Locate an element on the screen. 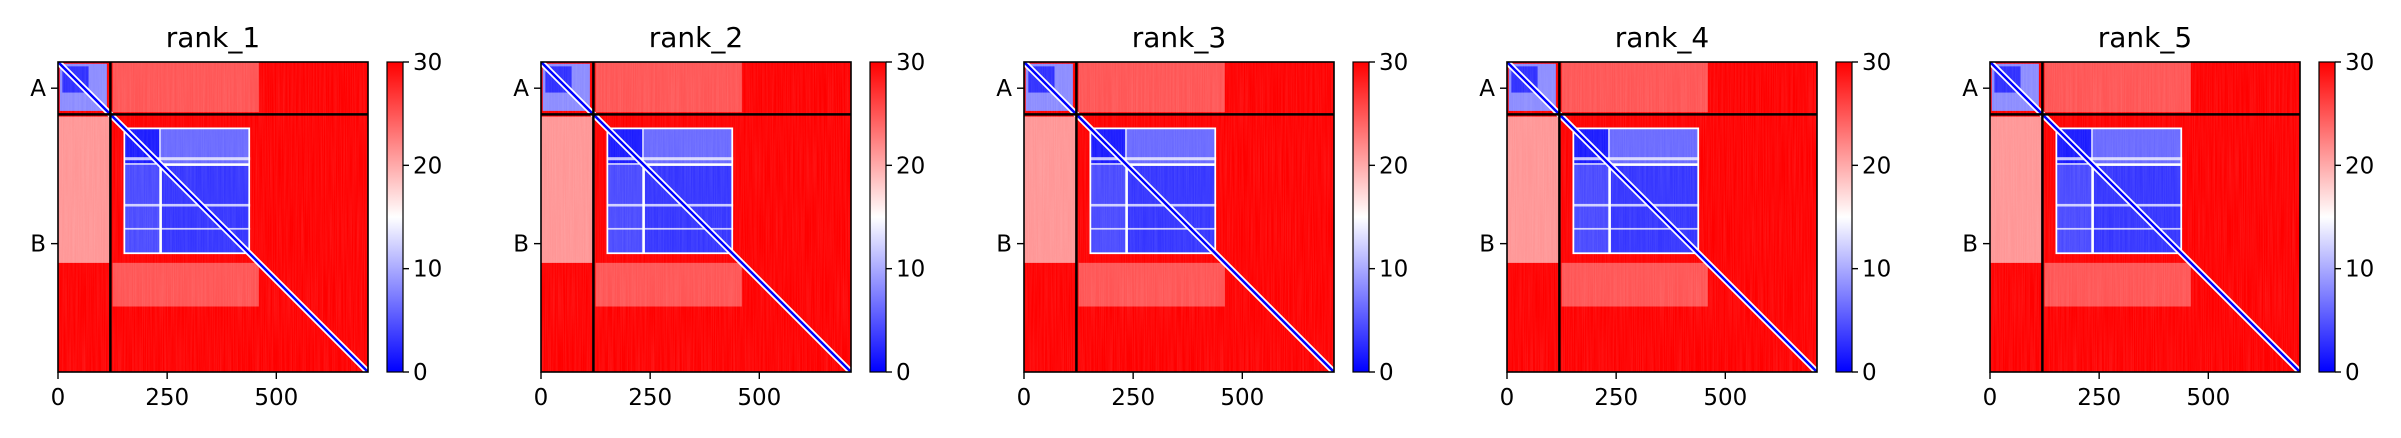  panel-title: rank_4 is located at coordinates (1662, 37).